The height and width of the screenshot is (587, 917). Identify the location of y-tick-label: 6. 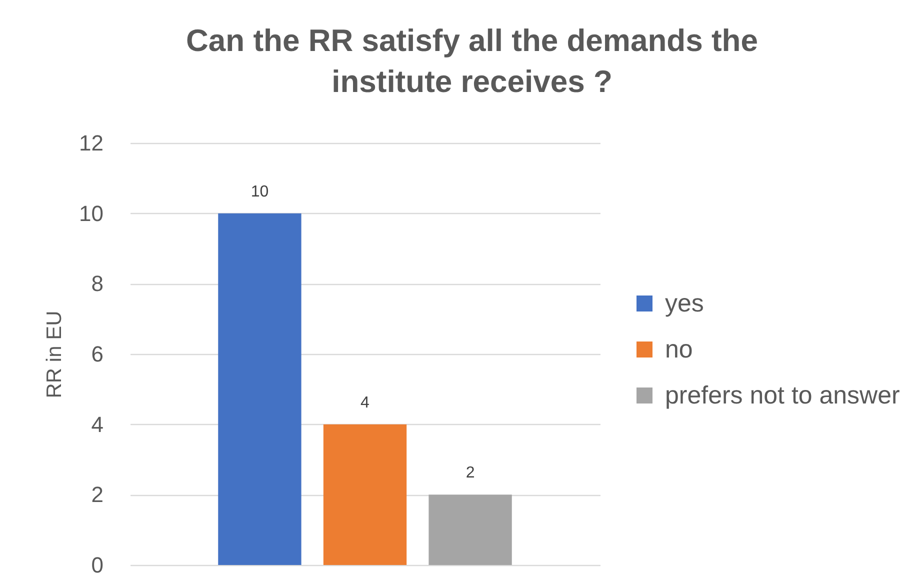
(97, 354).